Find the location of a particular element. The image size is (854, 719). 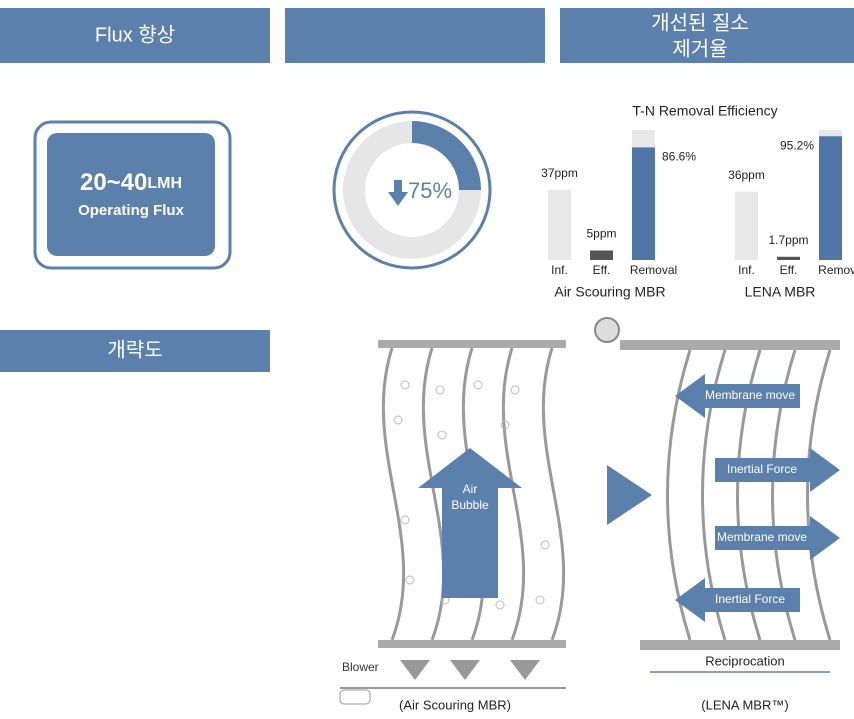

caption: (LENA MBR™) is located at coordinates (744, 704).